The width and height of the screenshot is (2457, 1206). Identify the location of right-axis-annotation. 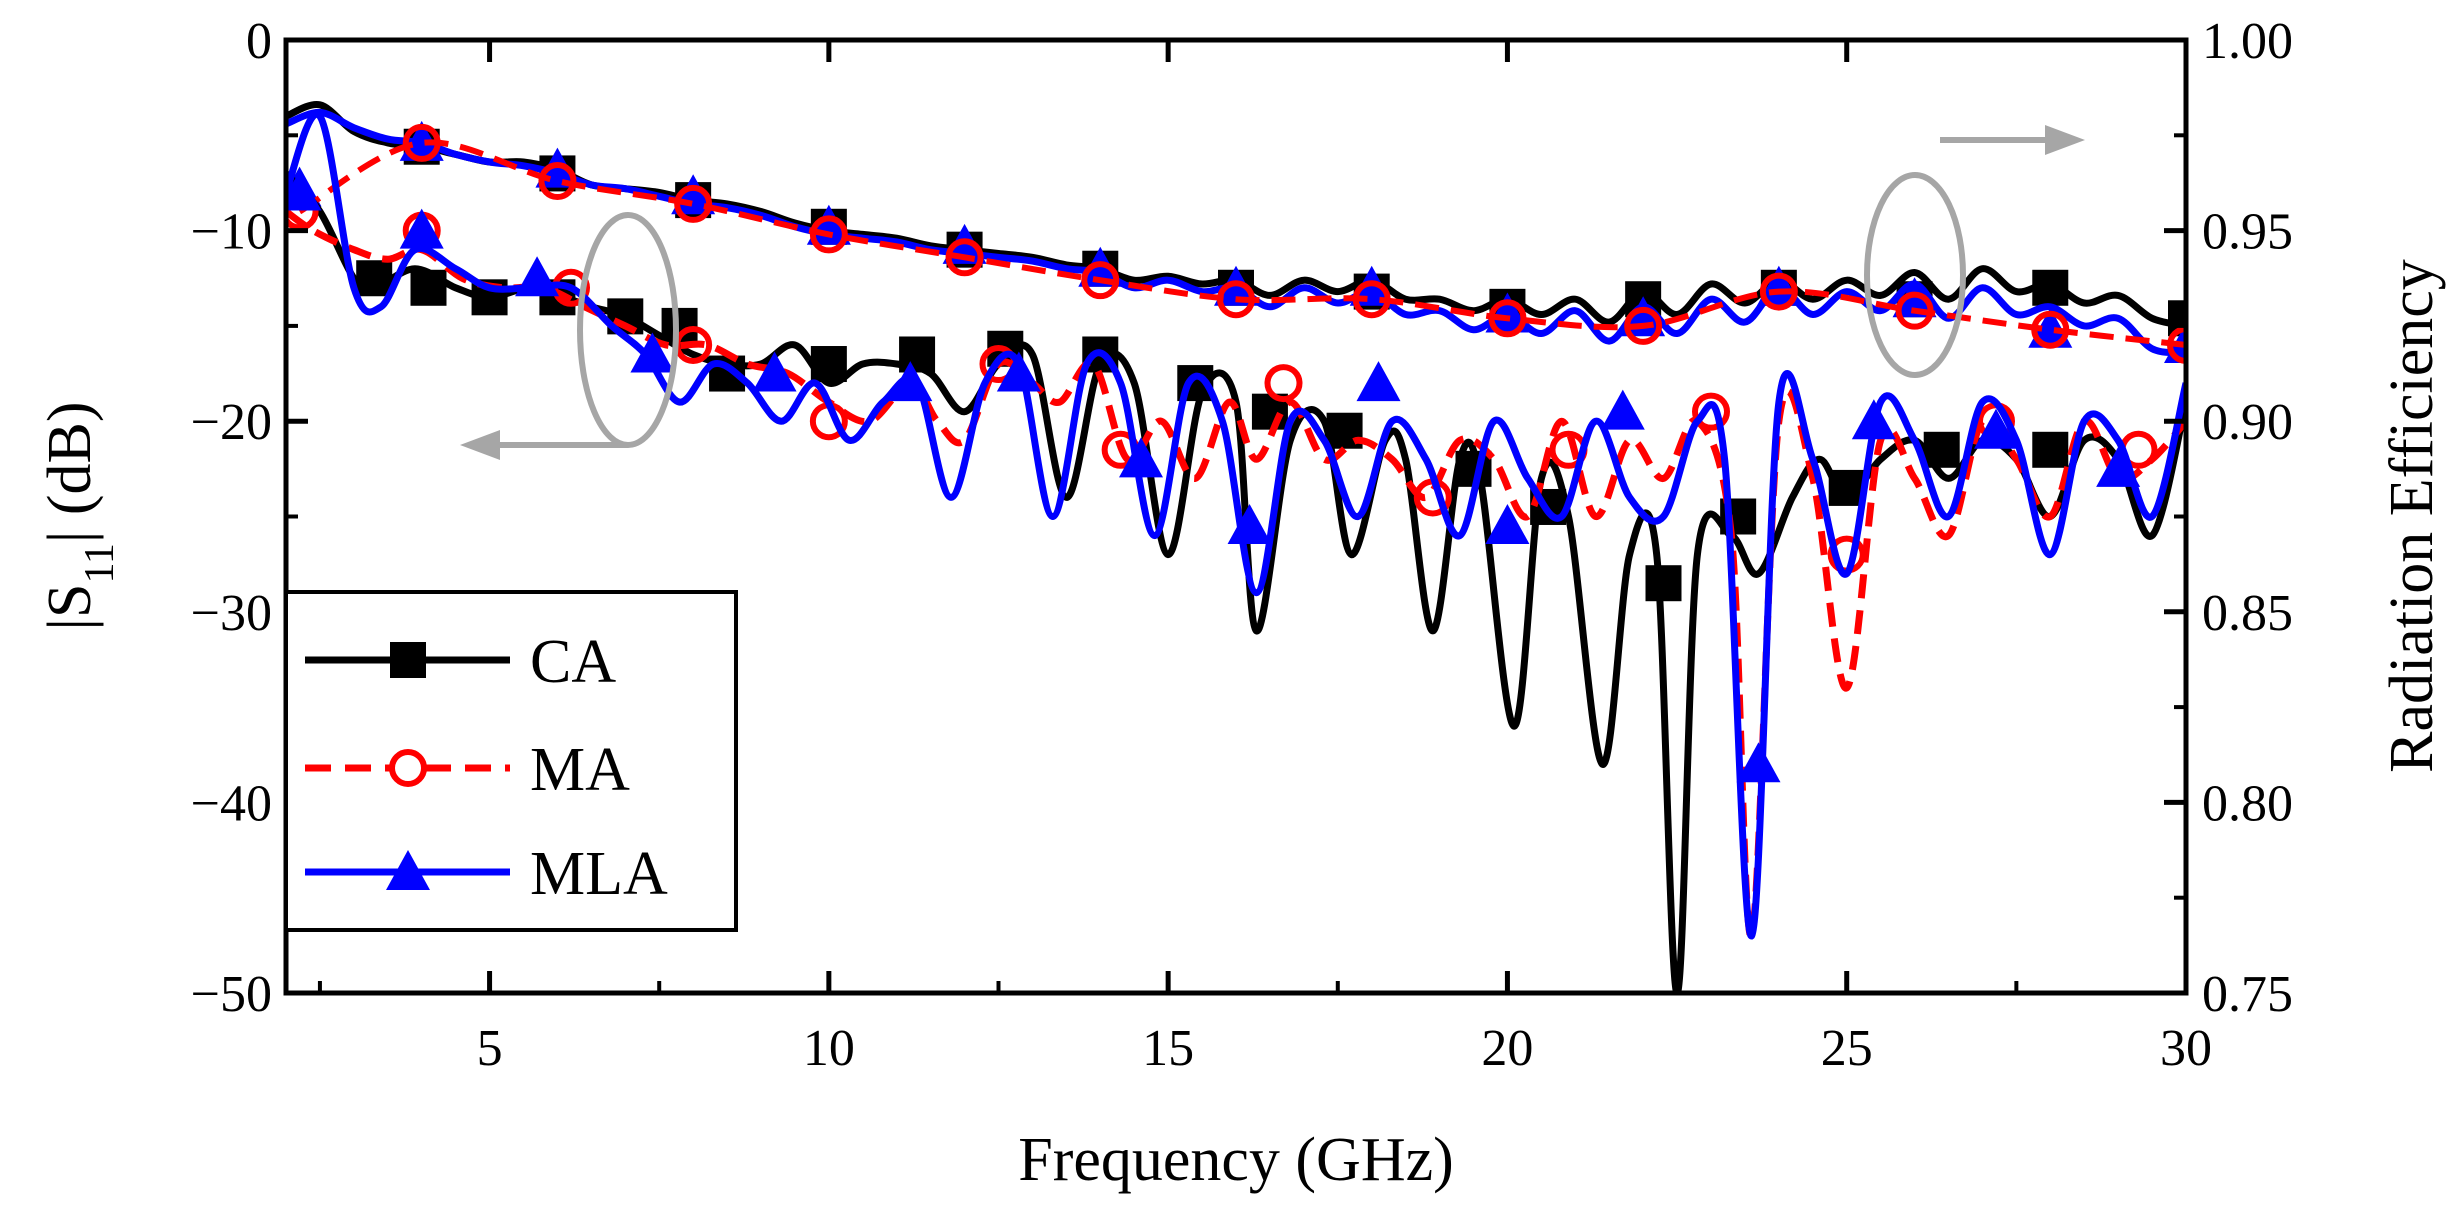
(1974, 251).